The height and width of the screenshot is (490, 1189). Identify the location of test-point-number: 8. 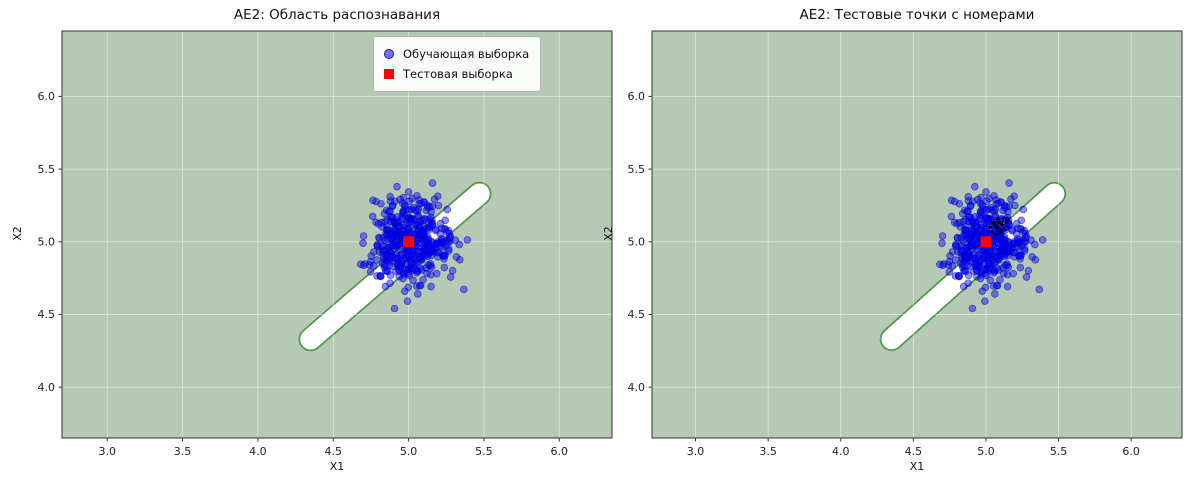
(1000, 231).